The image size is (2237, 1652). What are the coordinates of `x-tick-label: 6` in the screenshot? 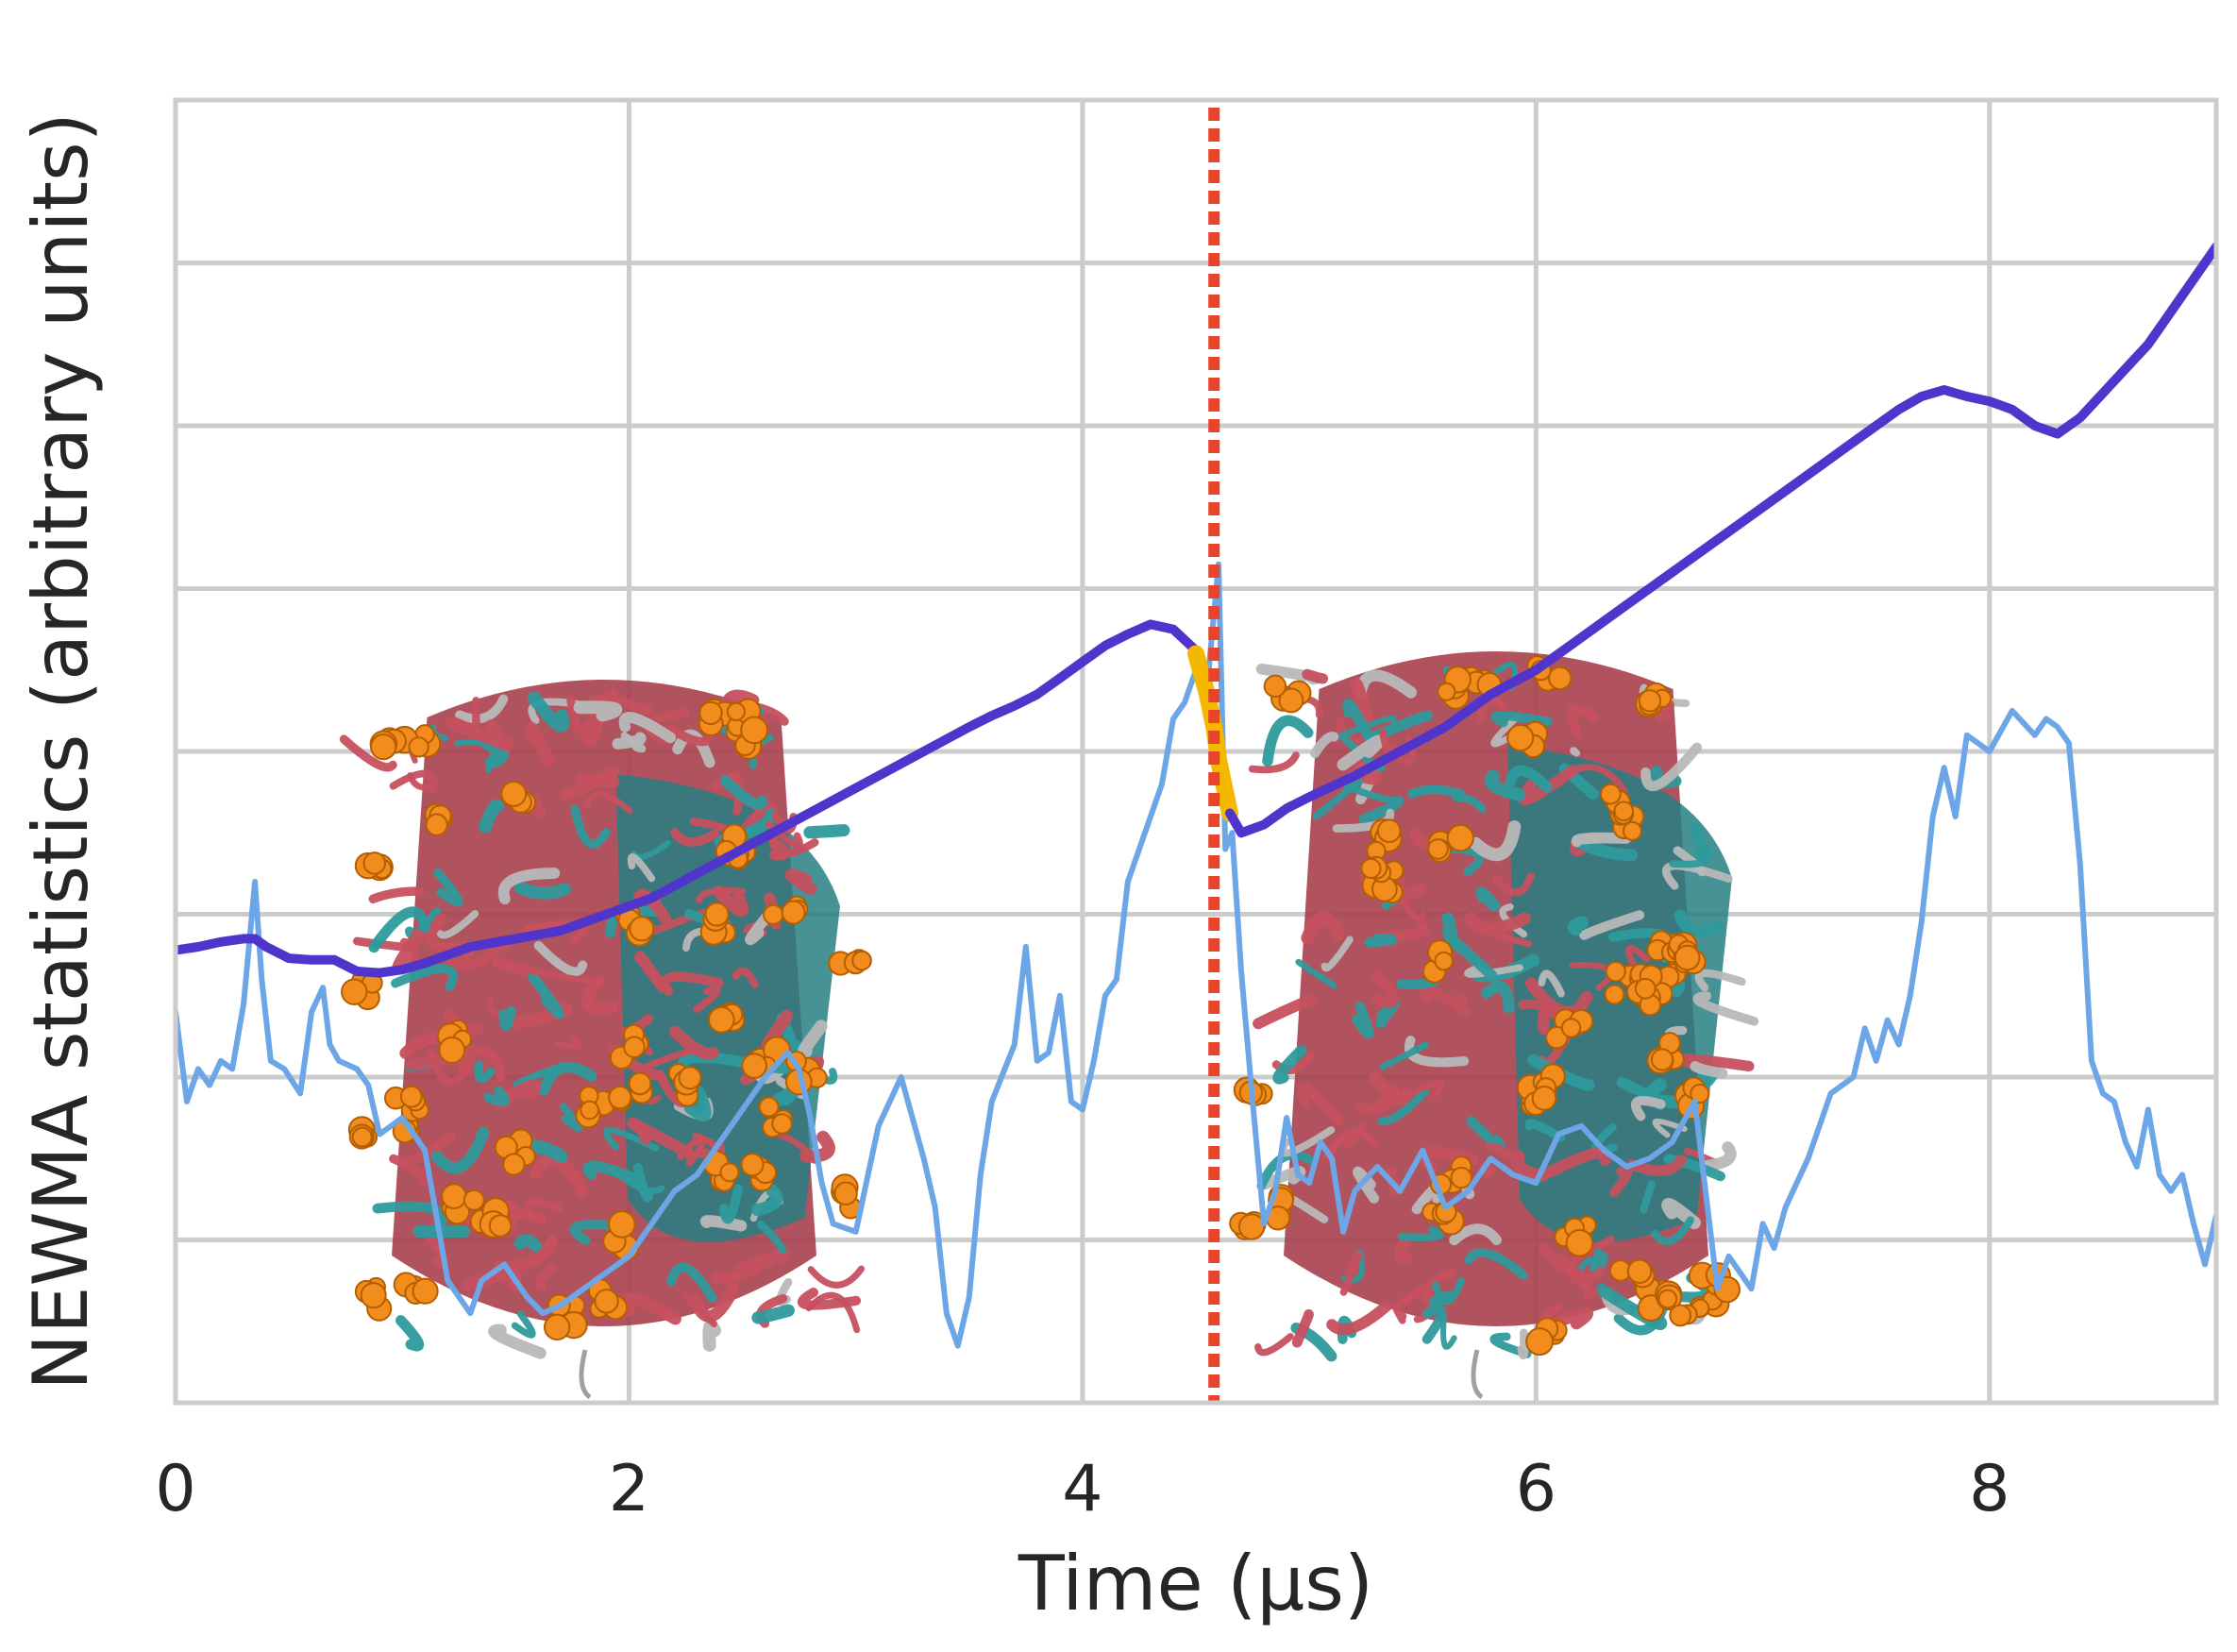 It's located at (1536, 1489).